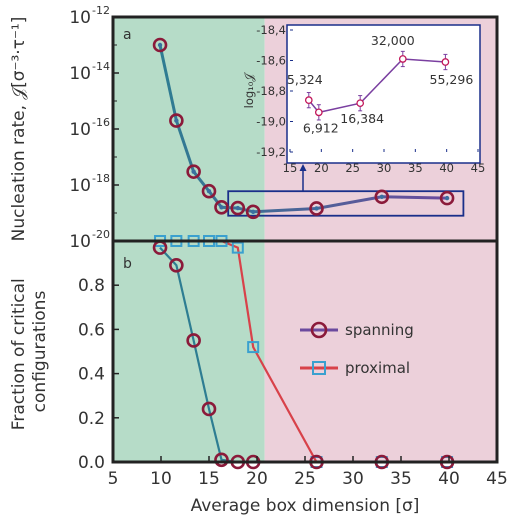  Describe the element at coordinates (271, 30) in the screenshot. I see `inset-y-tick-label: -18,4` at that location.